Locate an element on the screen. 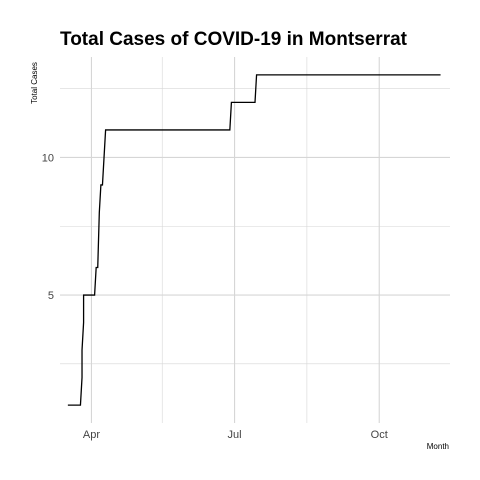 The width and height of the screenshot is (480, 480). x-tick-labels: Apr Jul Oct is located at coordinates (235, 435).